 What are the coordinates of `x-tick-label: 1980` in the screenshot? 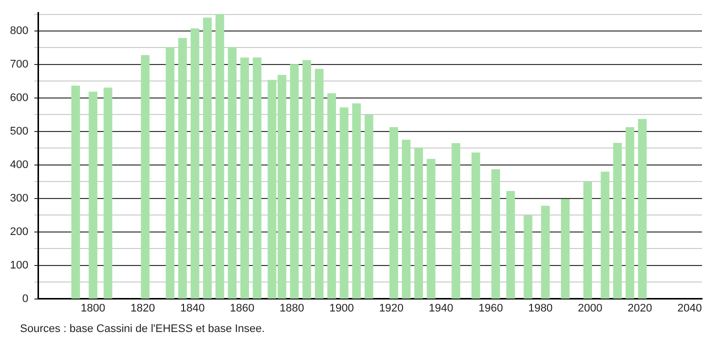 It's located at (540, 308).